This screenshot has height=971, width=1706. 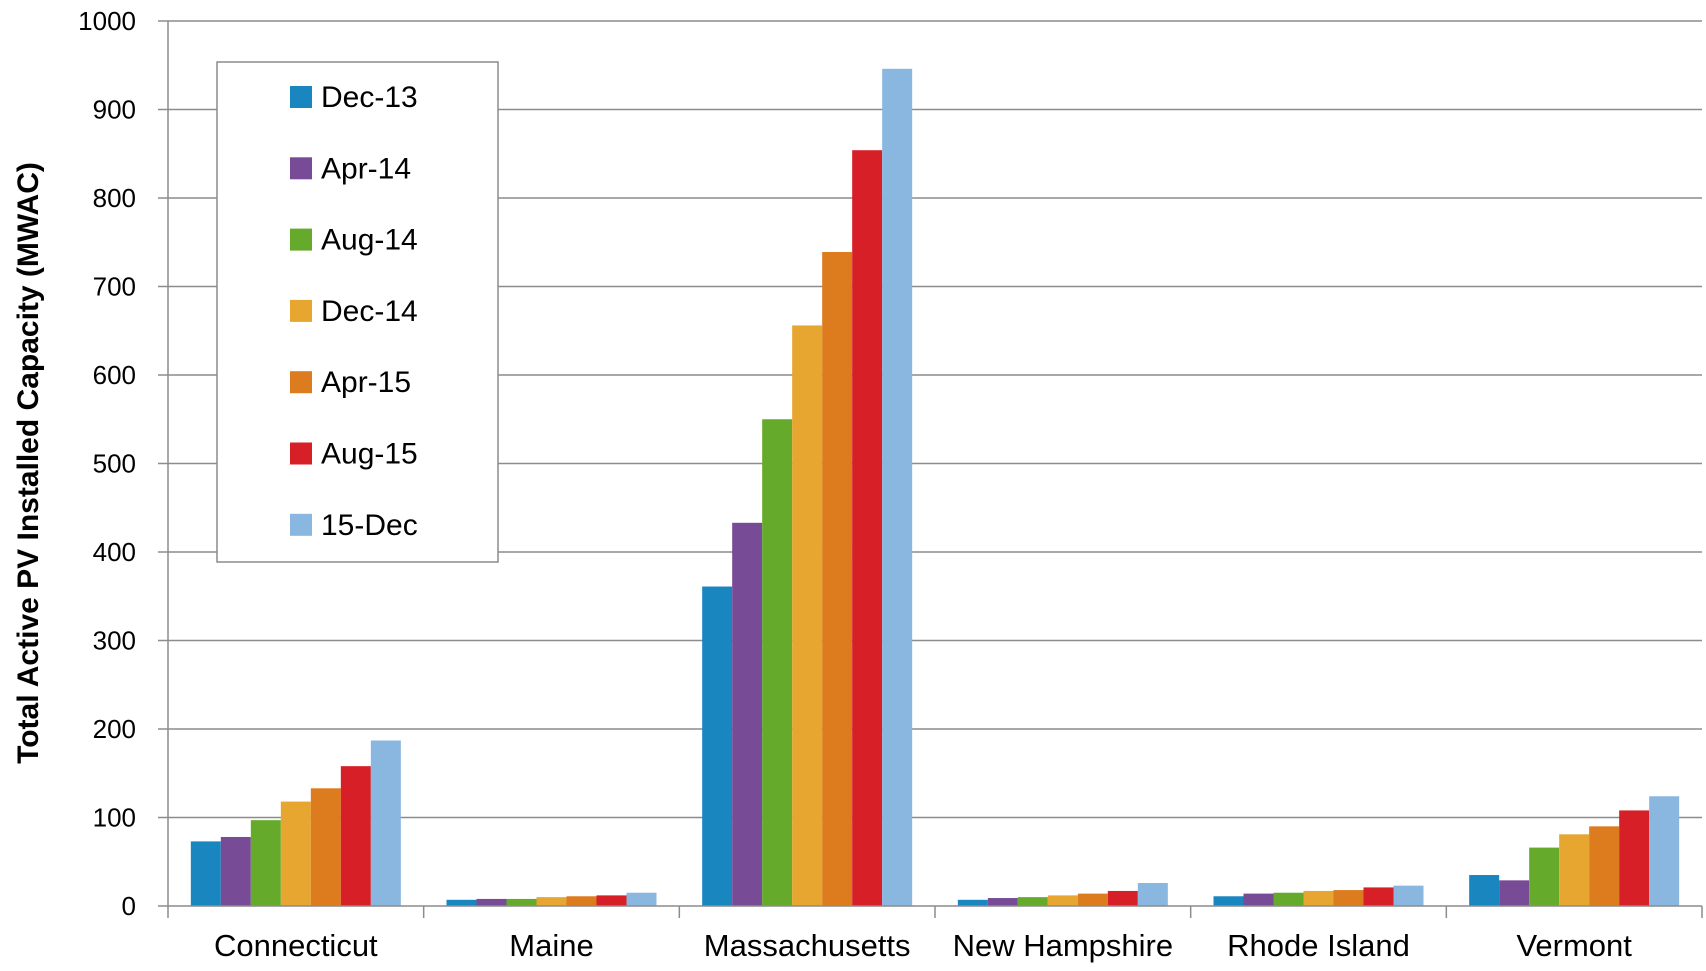 I want to click on legend-label: Dec-14, so click(x=369, y=311).